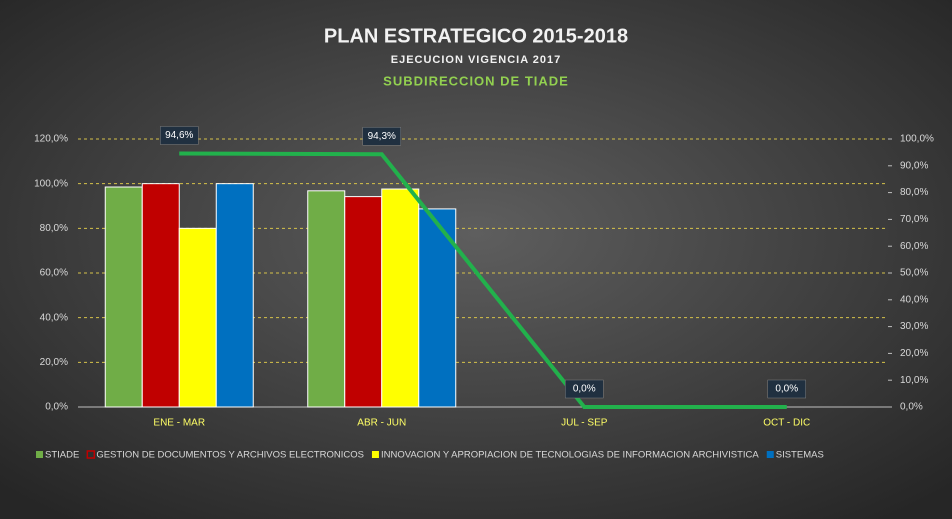  What do you see at coordinates (917, 139) in the screenshot?
I see `y2-tick-label: 100,0%` at bounding box center [917, 139].